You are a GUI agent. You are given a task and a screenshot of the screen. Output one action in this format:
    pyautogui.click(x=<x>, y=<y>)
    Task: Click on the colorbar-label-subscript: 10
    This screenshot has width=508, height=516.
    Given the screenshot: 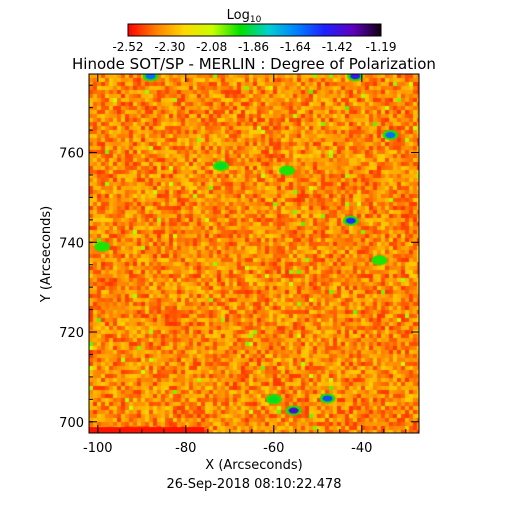 What is the action you would take?
    pyautogui.click(x=256, y=20)
    